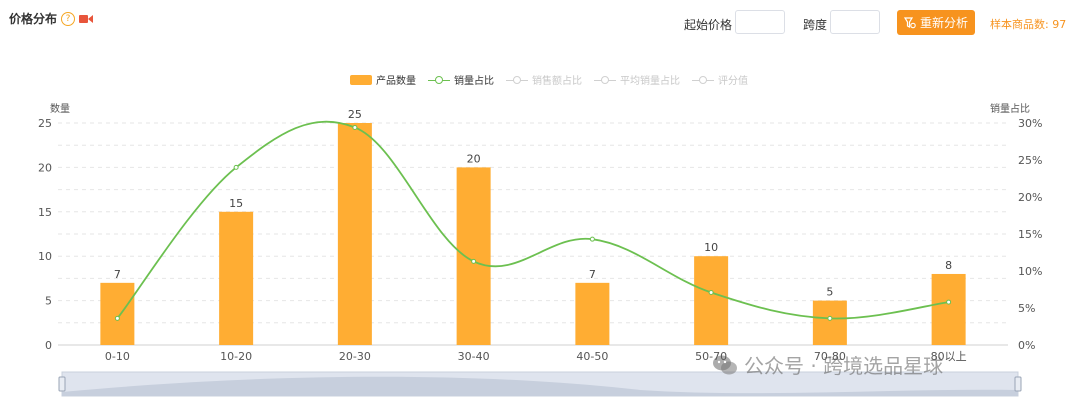 The height and width of the screenshot is (408, 1080). Describe the element at coordinates (45, 212) in the screenshot. I see `y-tick-label: 15` at that location.